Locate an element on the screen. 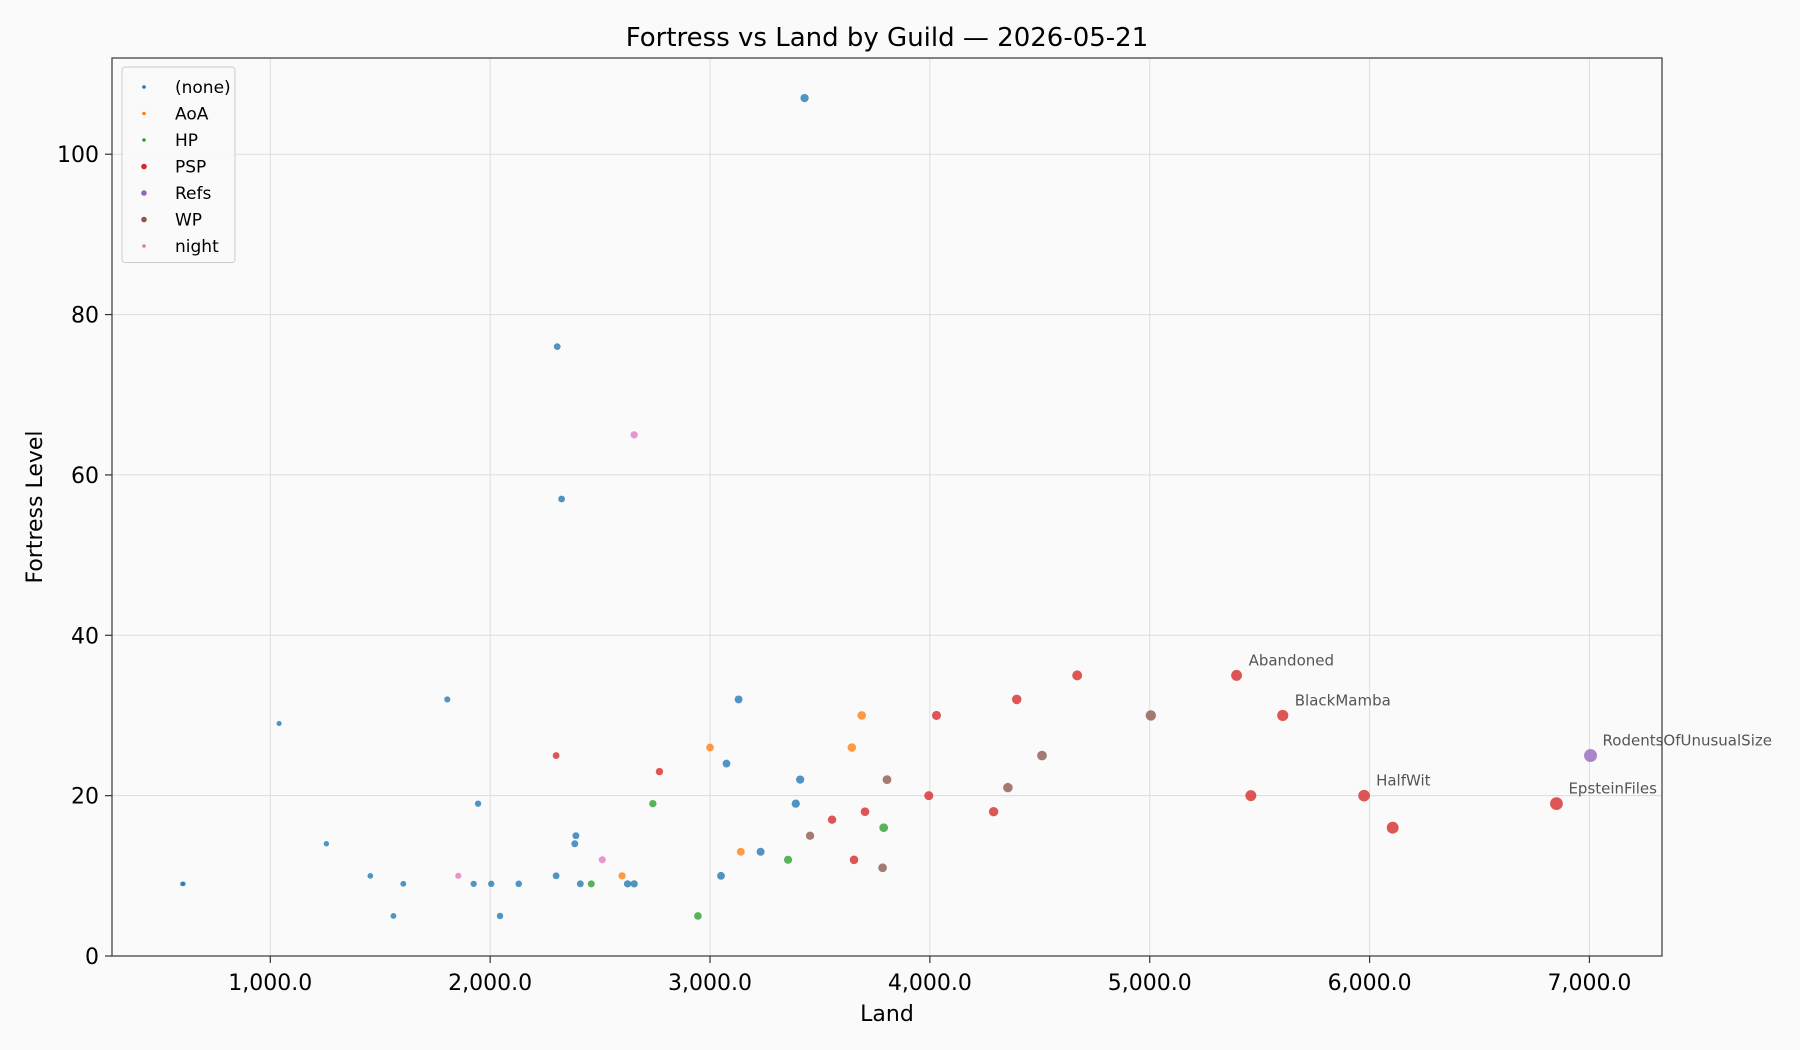 Image resolution: width=1800 pixels, height=1050 pixels. y-axis-label: Fortress Level is located at coordinates (35, 506).